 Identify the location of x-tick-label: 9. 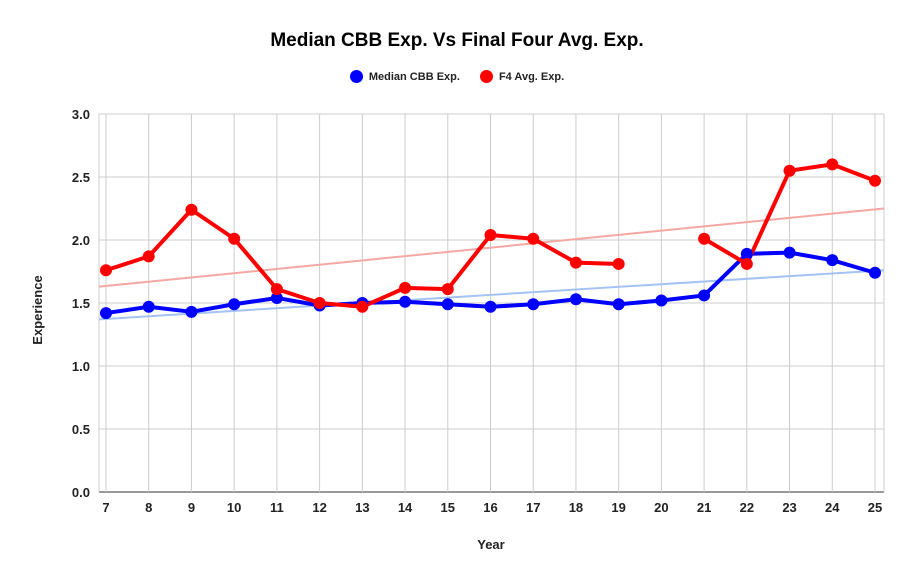
(191, 507).